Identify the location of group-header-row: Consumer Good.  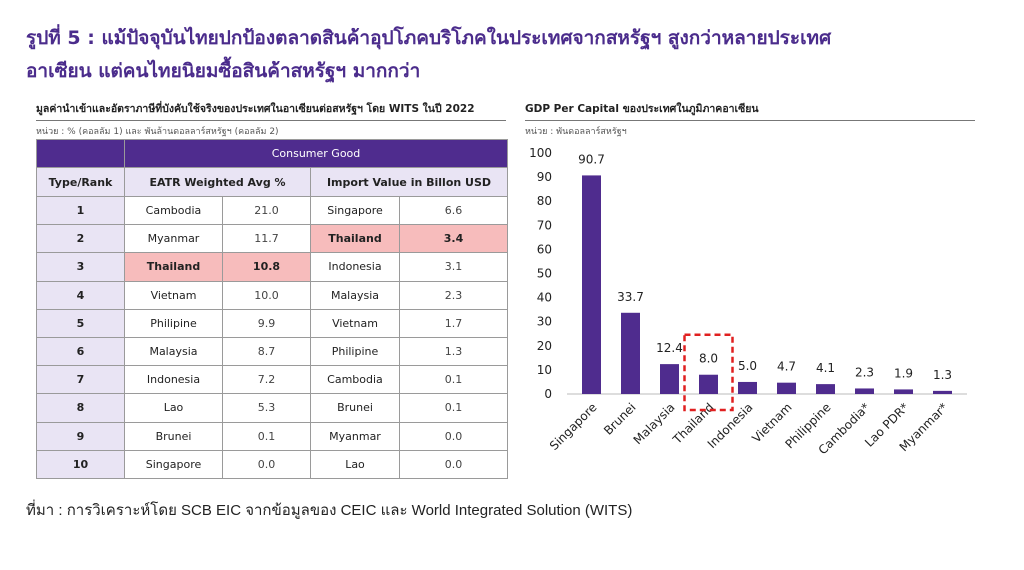
(272, 153).